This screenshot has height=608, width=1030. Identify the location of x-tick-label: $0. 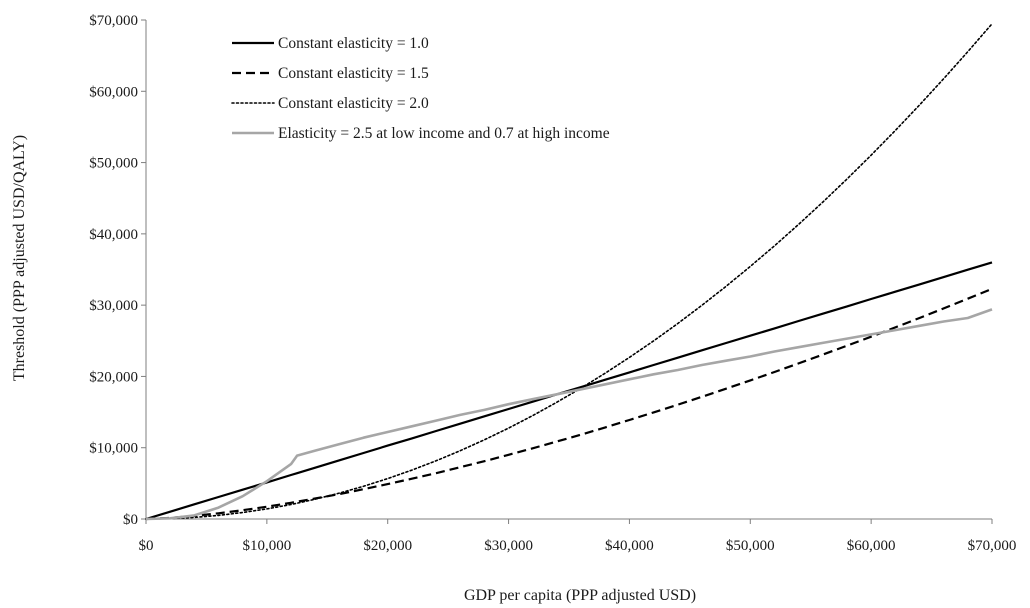
(146, 546).